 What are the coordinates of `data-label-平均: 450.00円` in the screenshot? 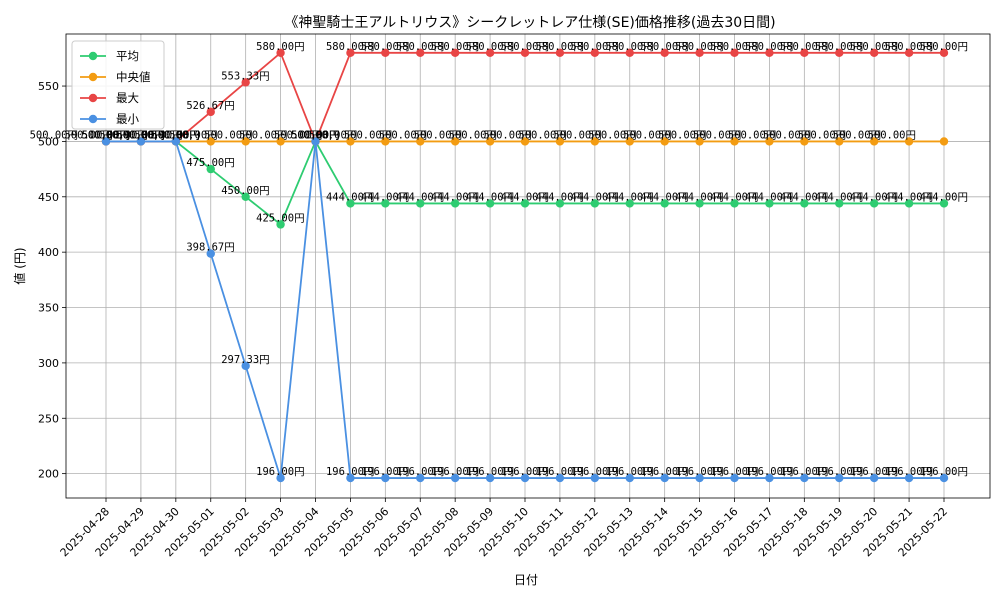 It's located at (245, 191).